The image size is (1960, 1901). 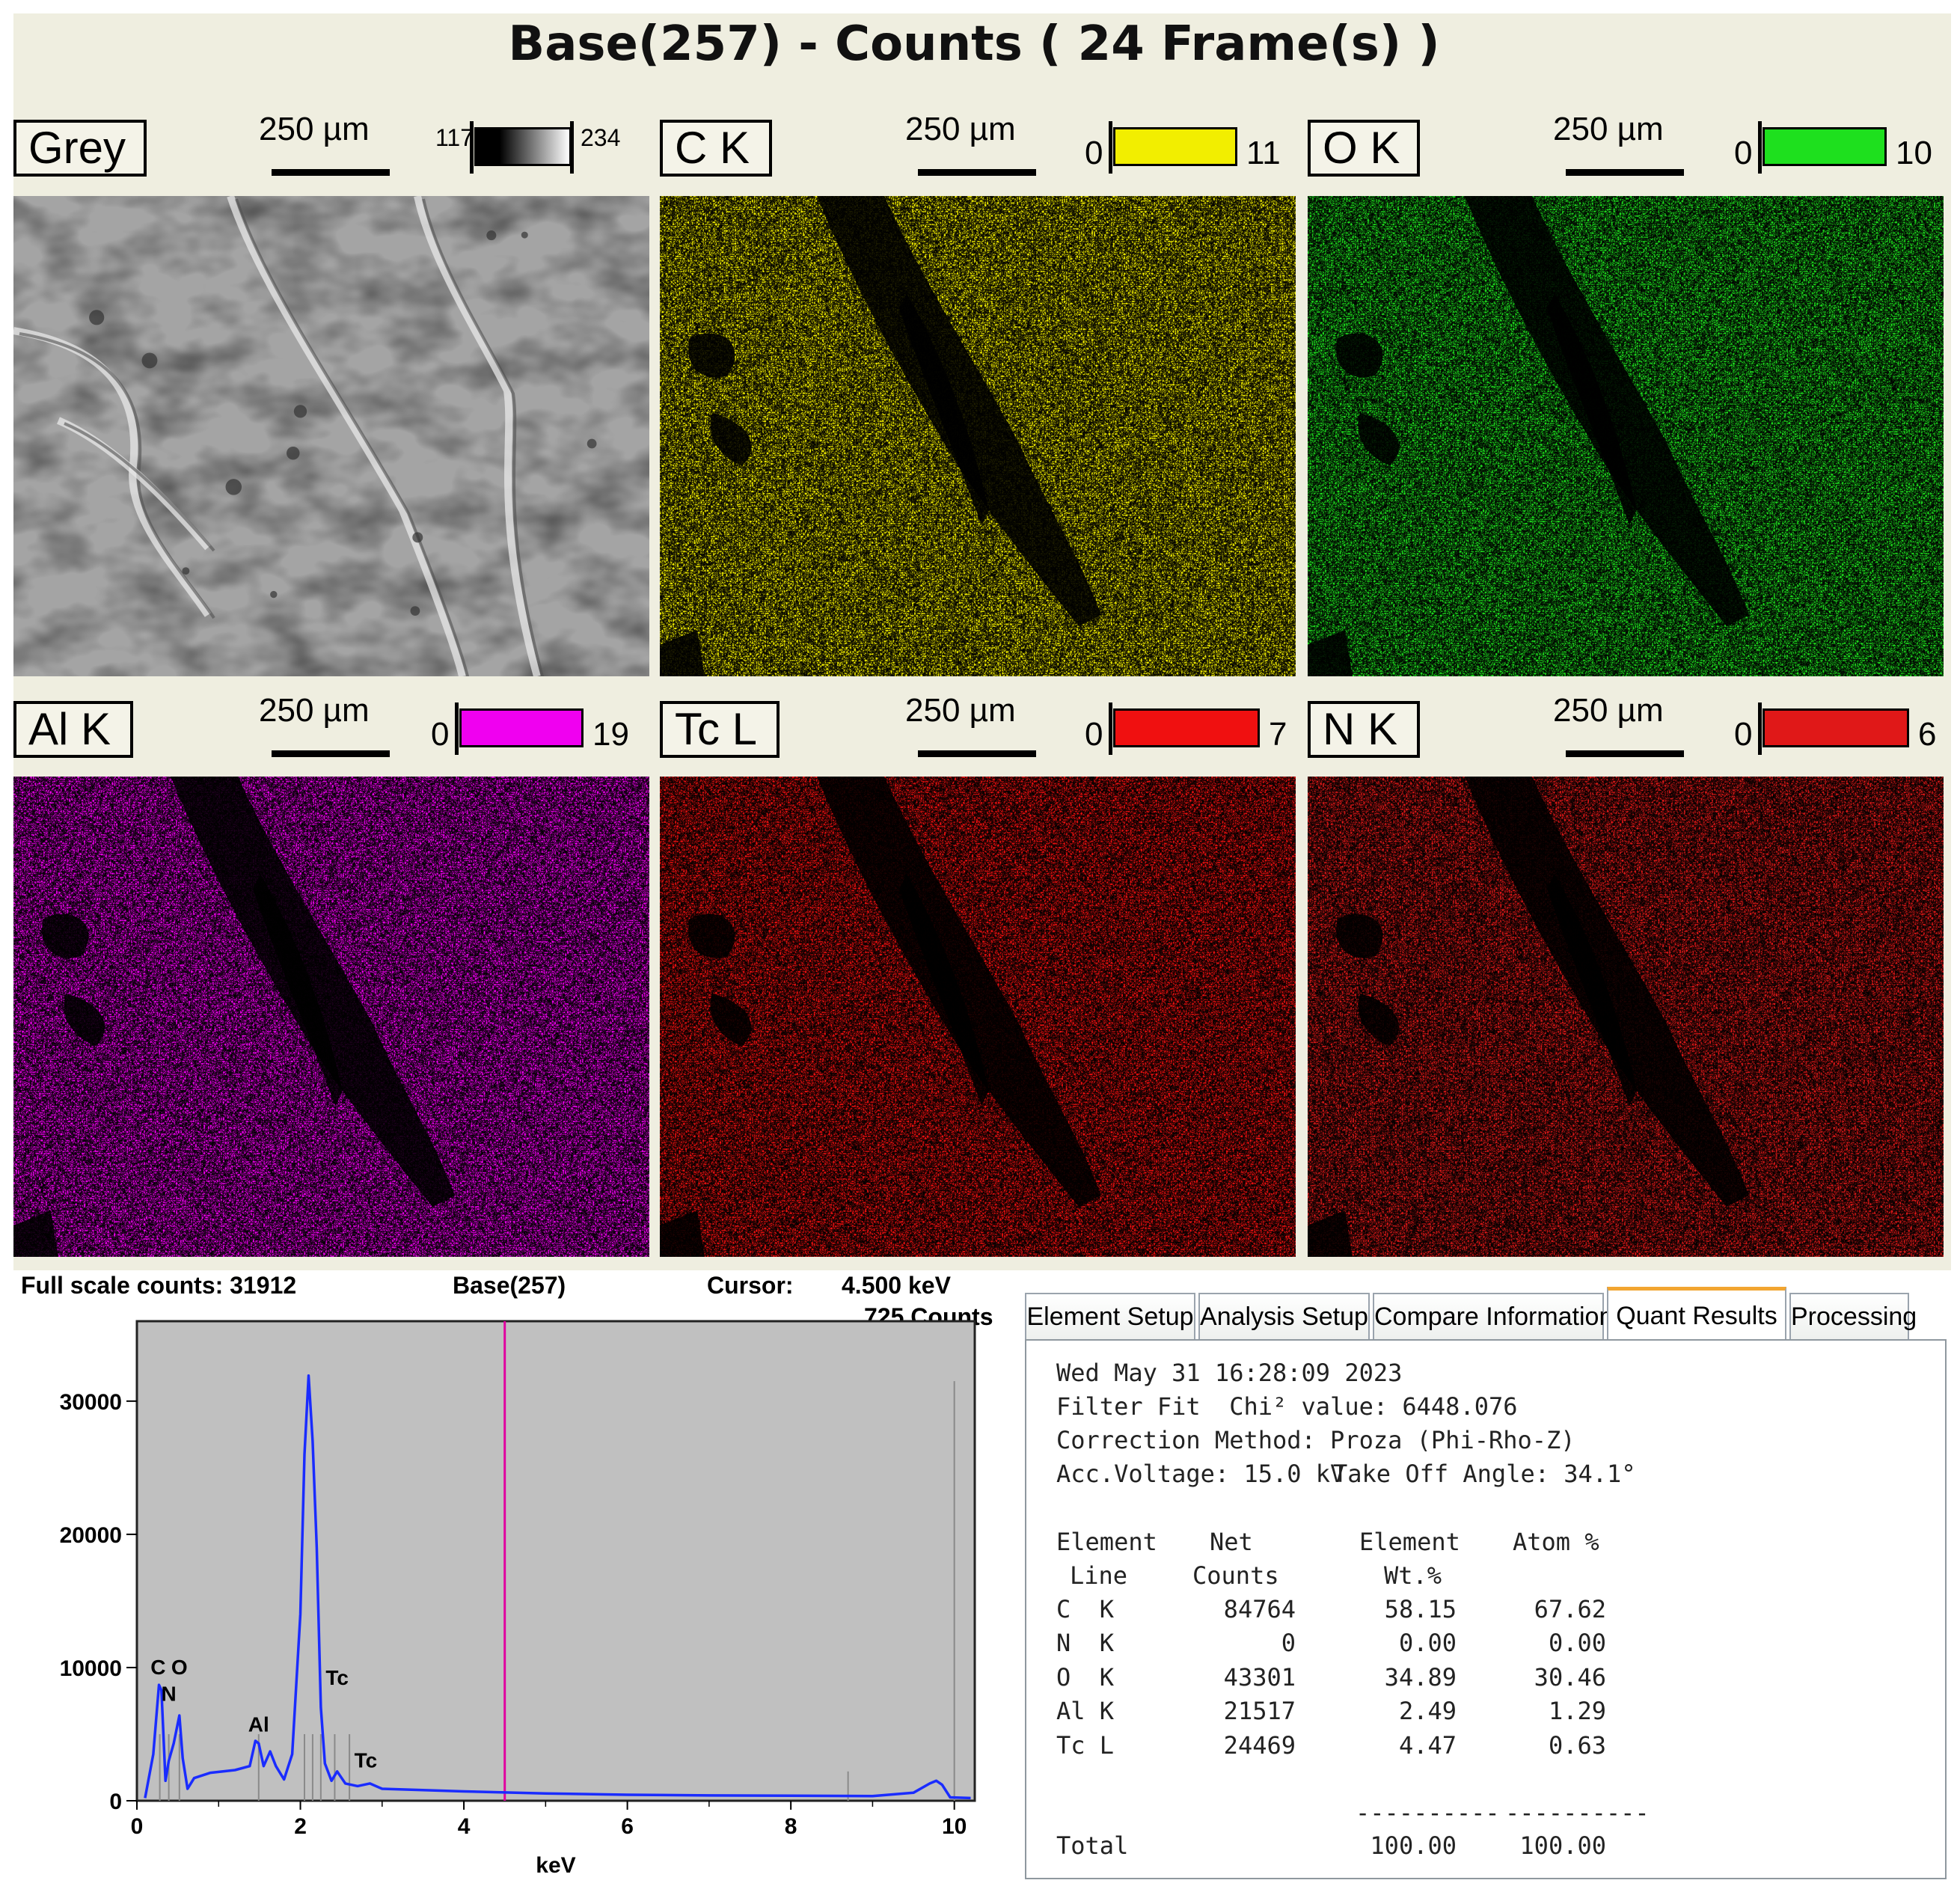 I want to click on map-label-grey: Grey, so click(x=80, y=148).